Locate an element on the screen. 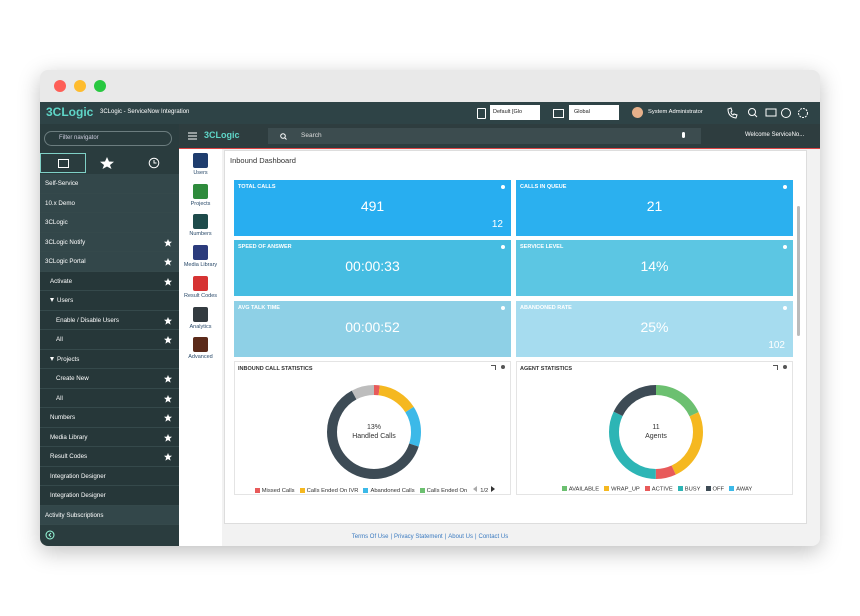 The width and height of the screenshot is (860, 616). legend-swatch is located at coordinates (708, 488).